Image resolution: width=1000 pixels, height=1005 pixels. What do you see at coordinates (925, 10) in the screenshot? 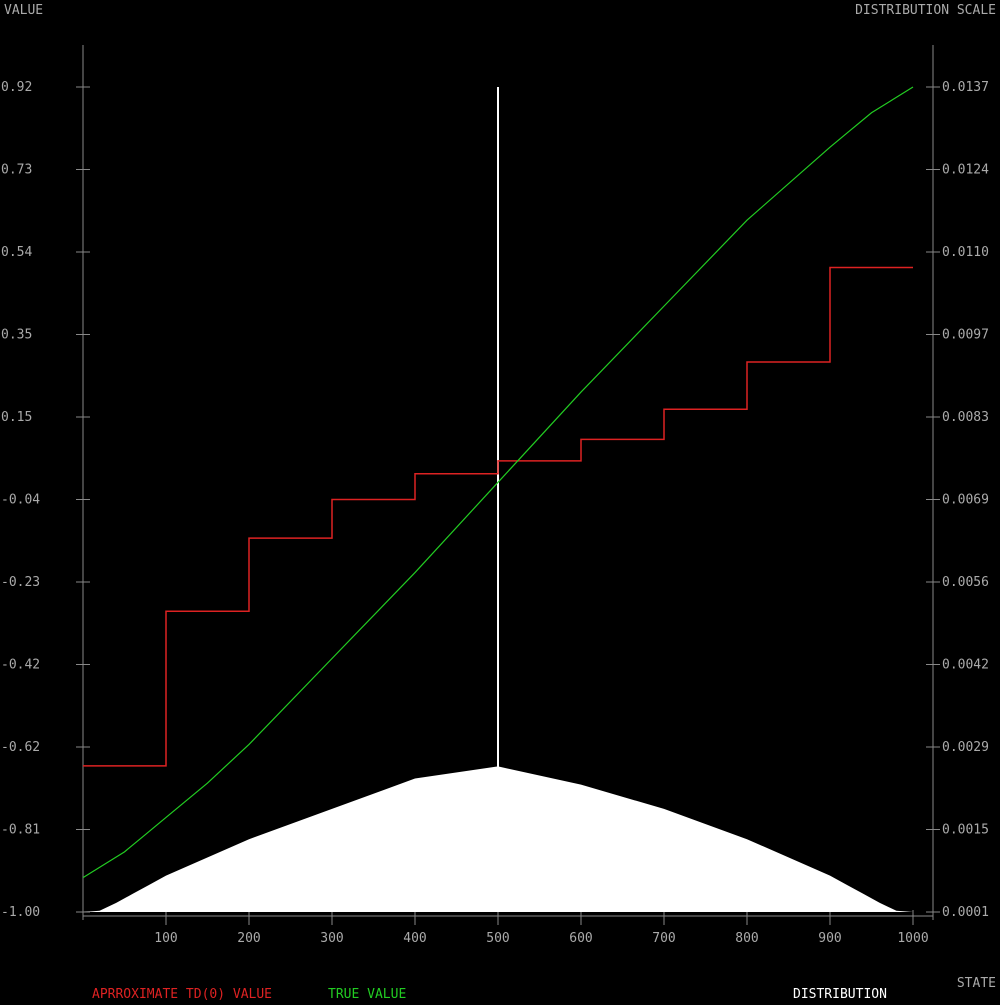
I see `y-right-axis-label: DISTRIBUTION SCALE` at bounding box center [925, 10].